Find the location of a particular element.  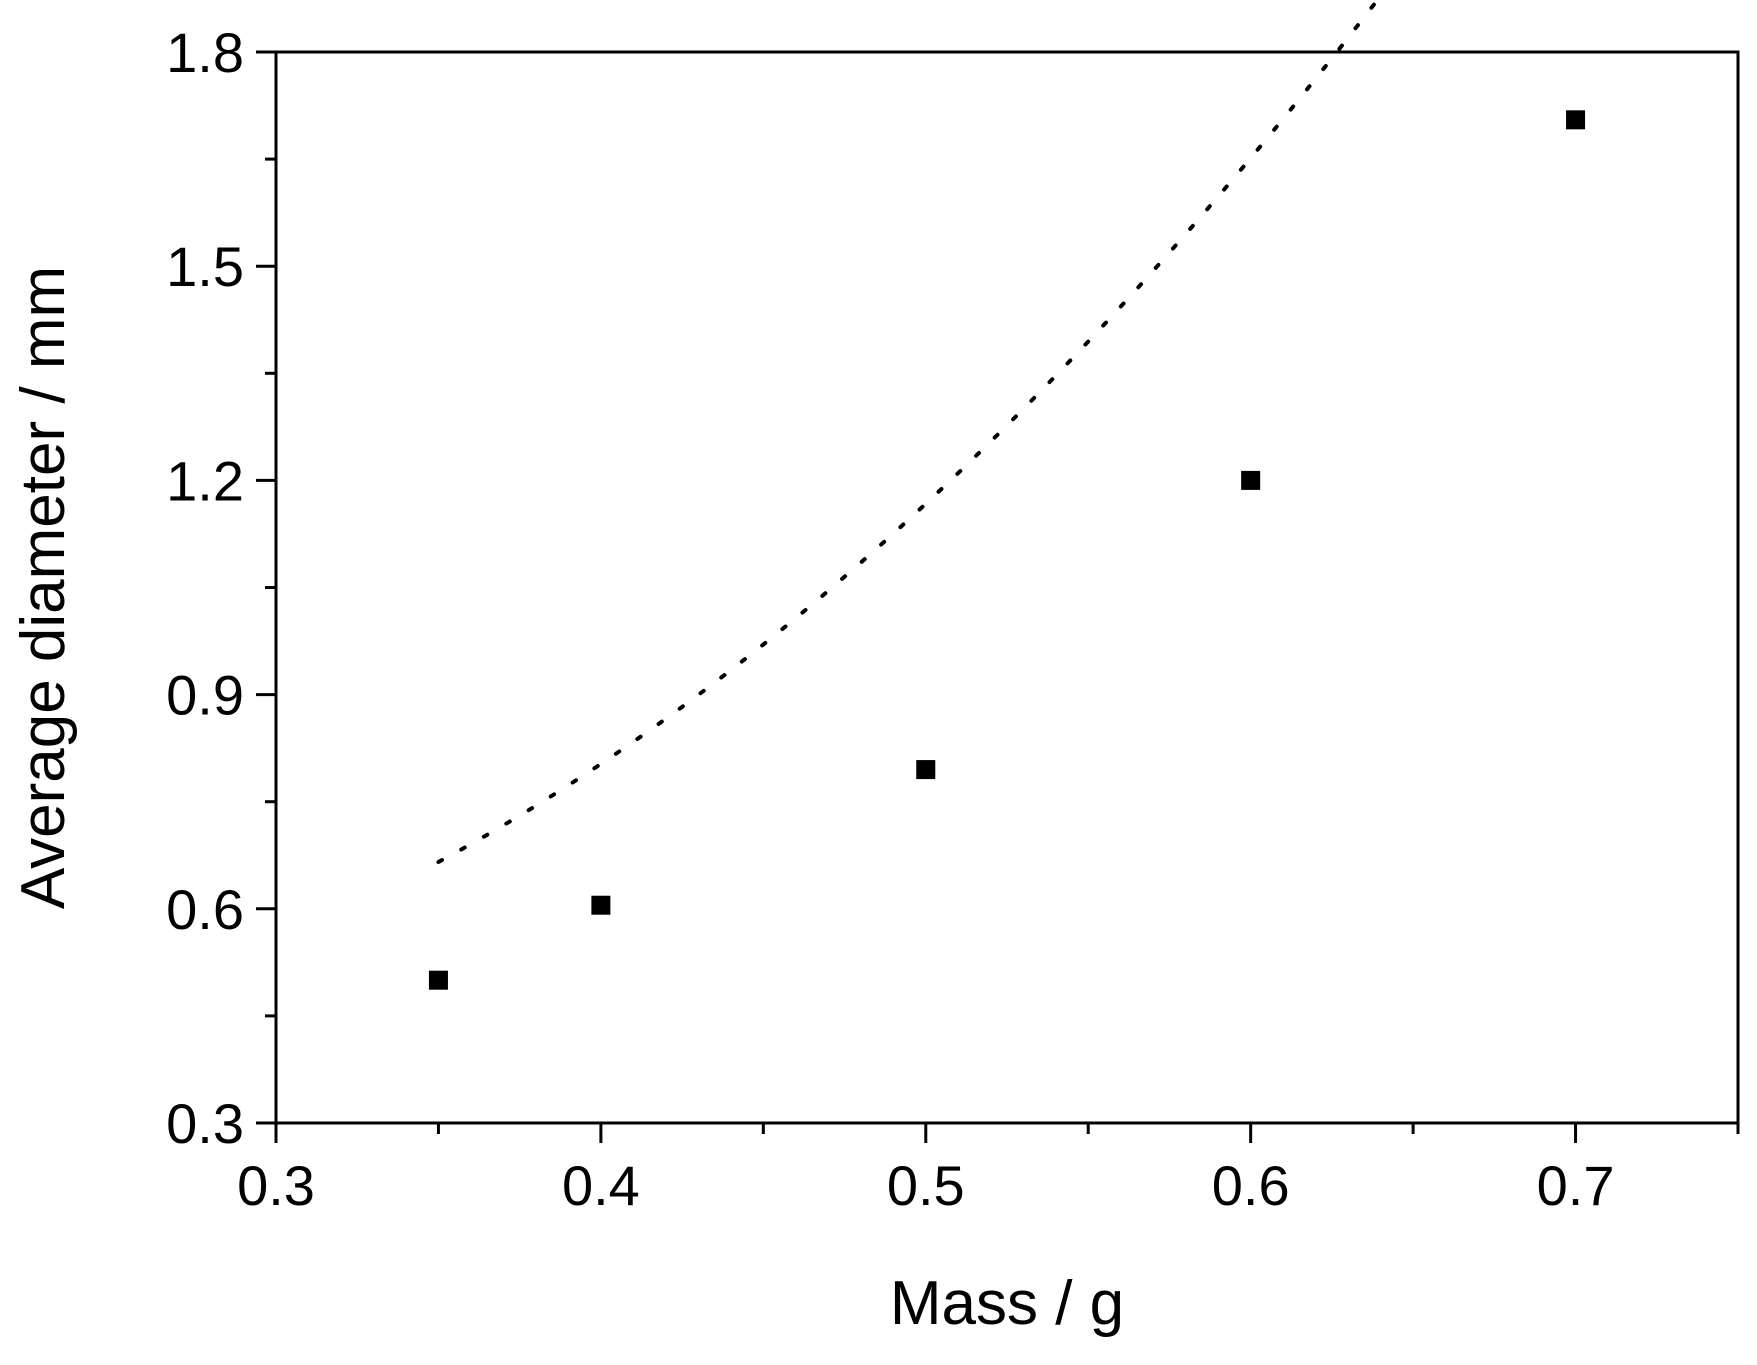

x-axis-label: Mass / g is located at coordinates (1007, 1303).